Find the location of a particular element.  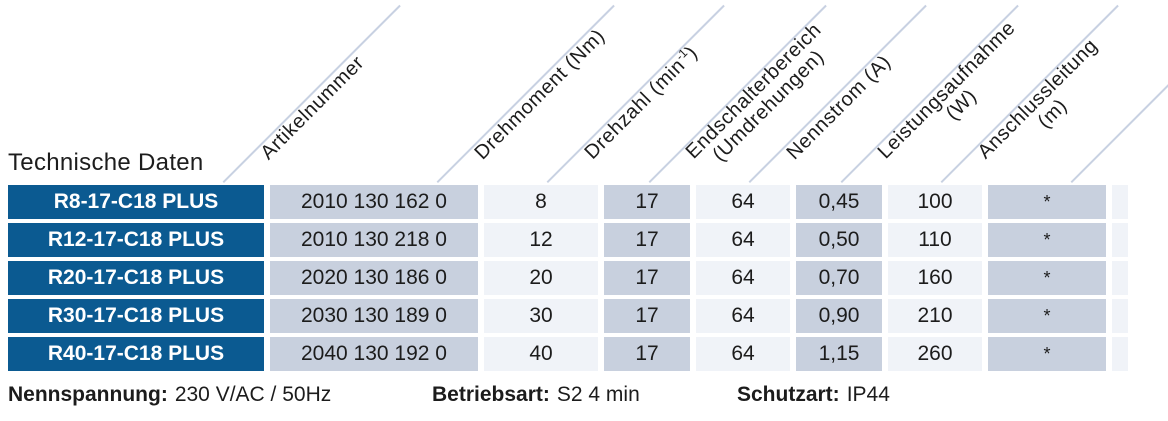

spec-label: Betriebsart: is located at coordinates (491, 394).